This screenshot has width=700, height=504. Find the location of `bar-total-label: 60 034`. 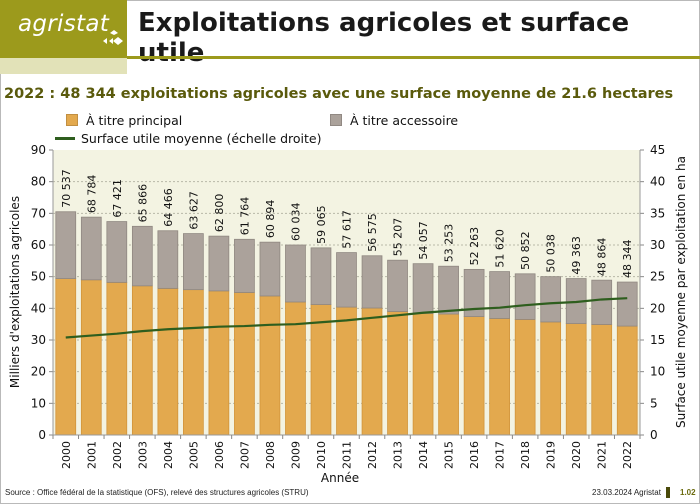

bar-total-label: 60 034 is located at coordinates (295, 222).